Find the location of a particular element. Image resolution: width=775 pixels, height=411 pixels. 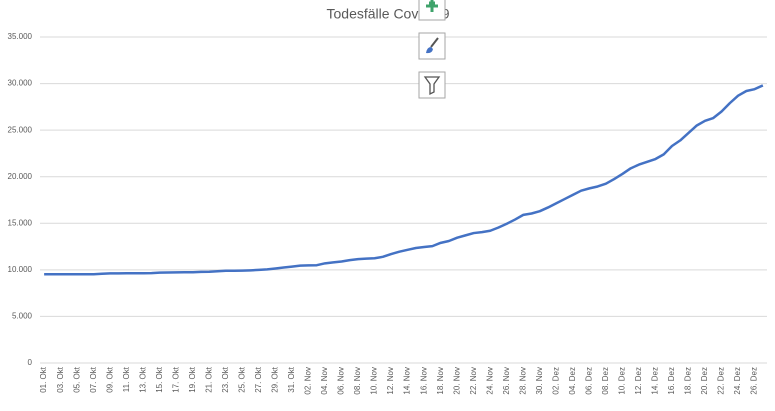

x-tick-label: 25. Okt is located at coordinates (242, 379).